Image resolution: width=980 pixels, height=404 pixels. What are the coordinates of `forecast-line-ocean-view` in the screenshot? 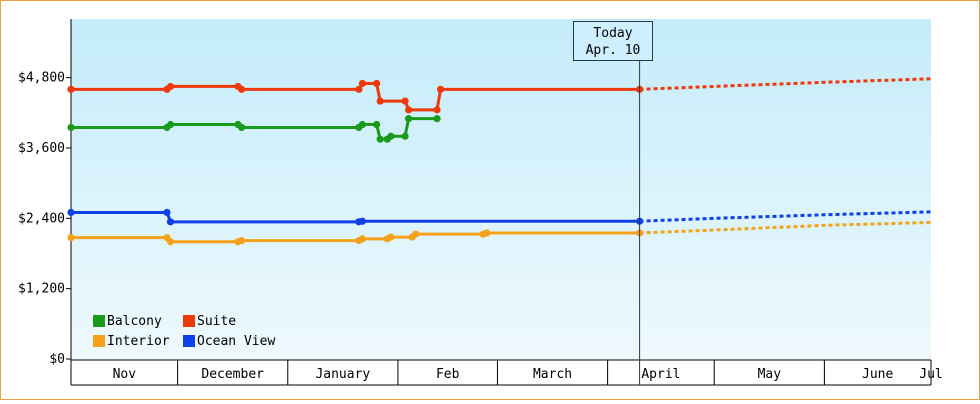 It's located at (786, 216).